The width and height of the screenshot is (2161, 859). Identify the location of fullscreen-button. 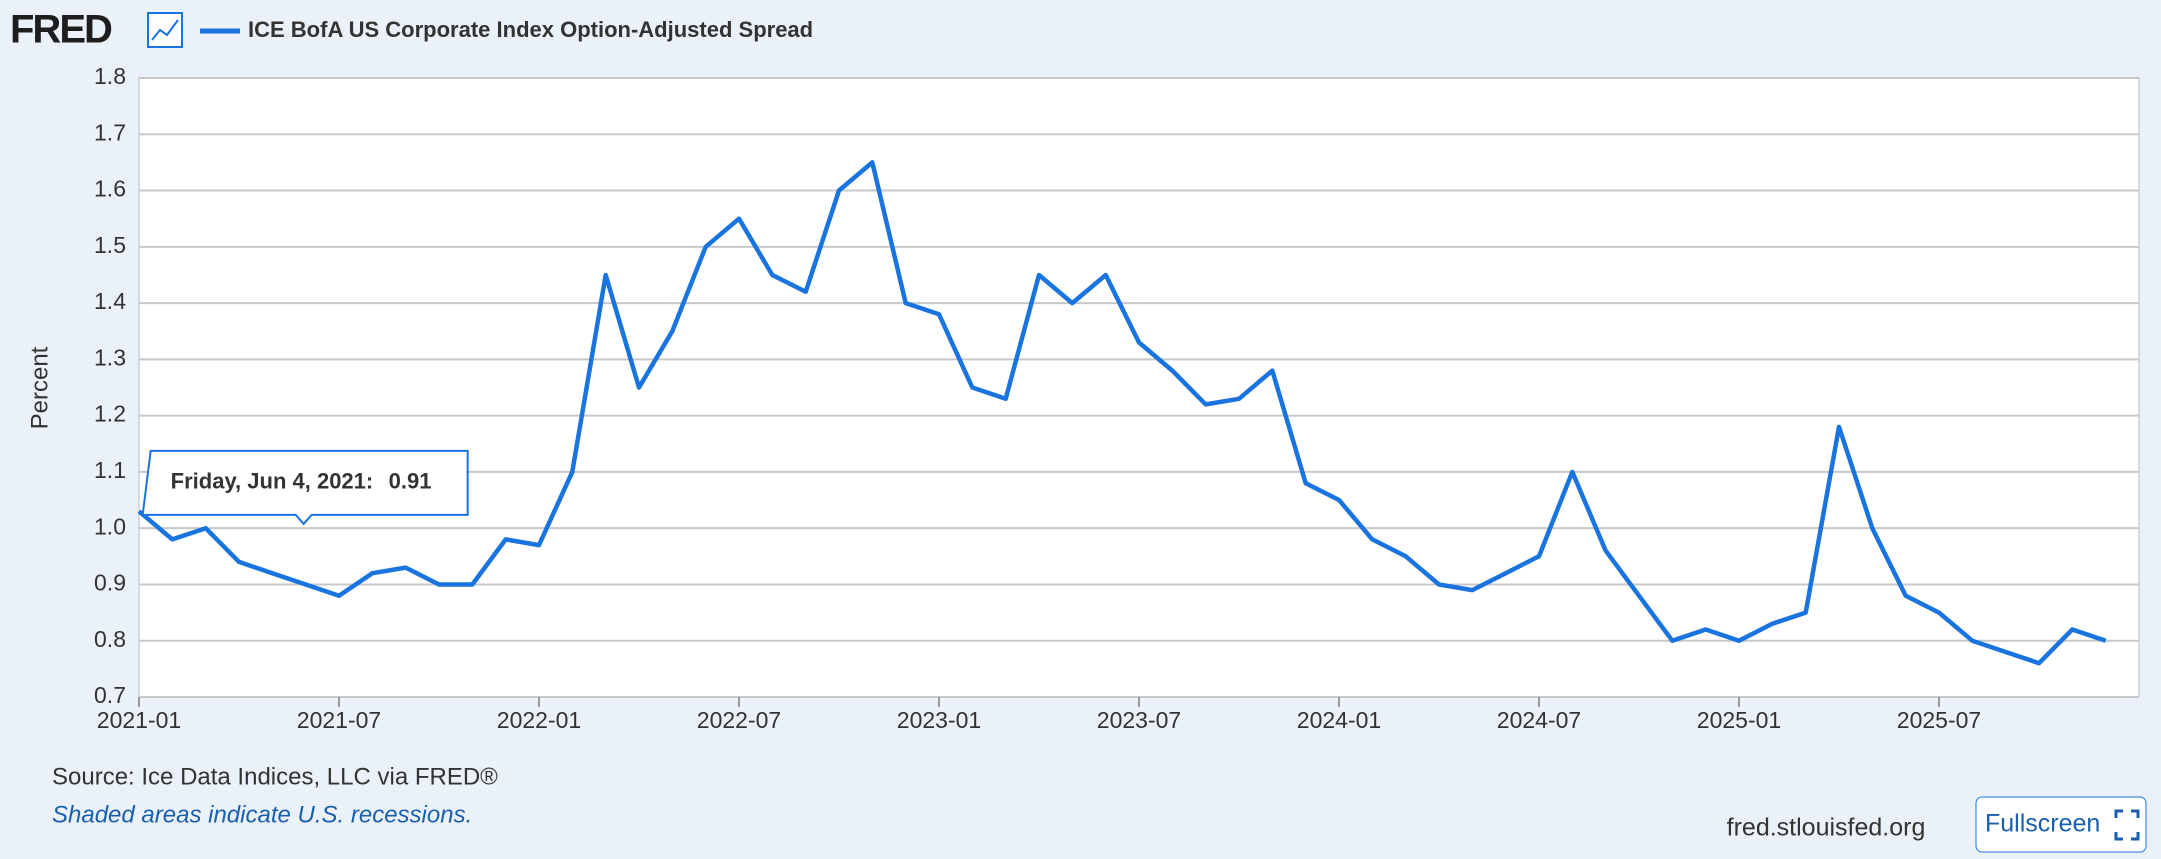
(2061, 824).